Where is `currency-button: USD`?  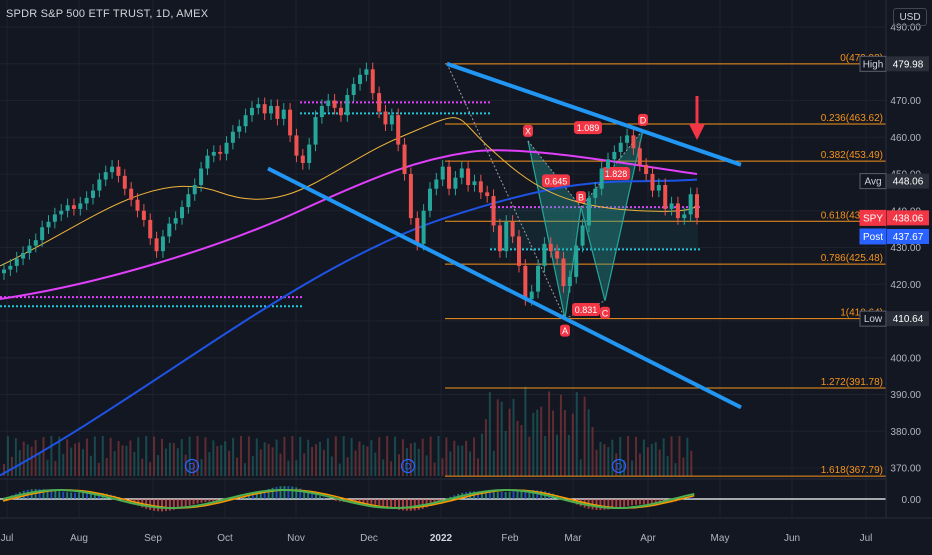 currency-button: USD is located at coordinates (910, 17).